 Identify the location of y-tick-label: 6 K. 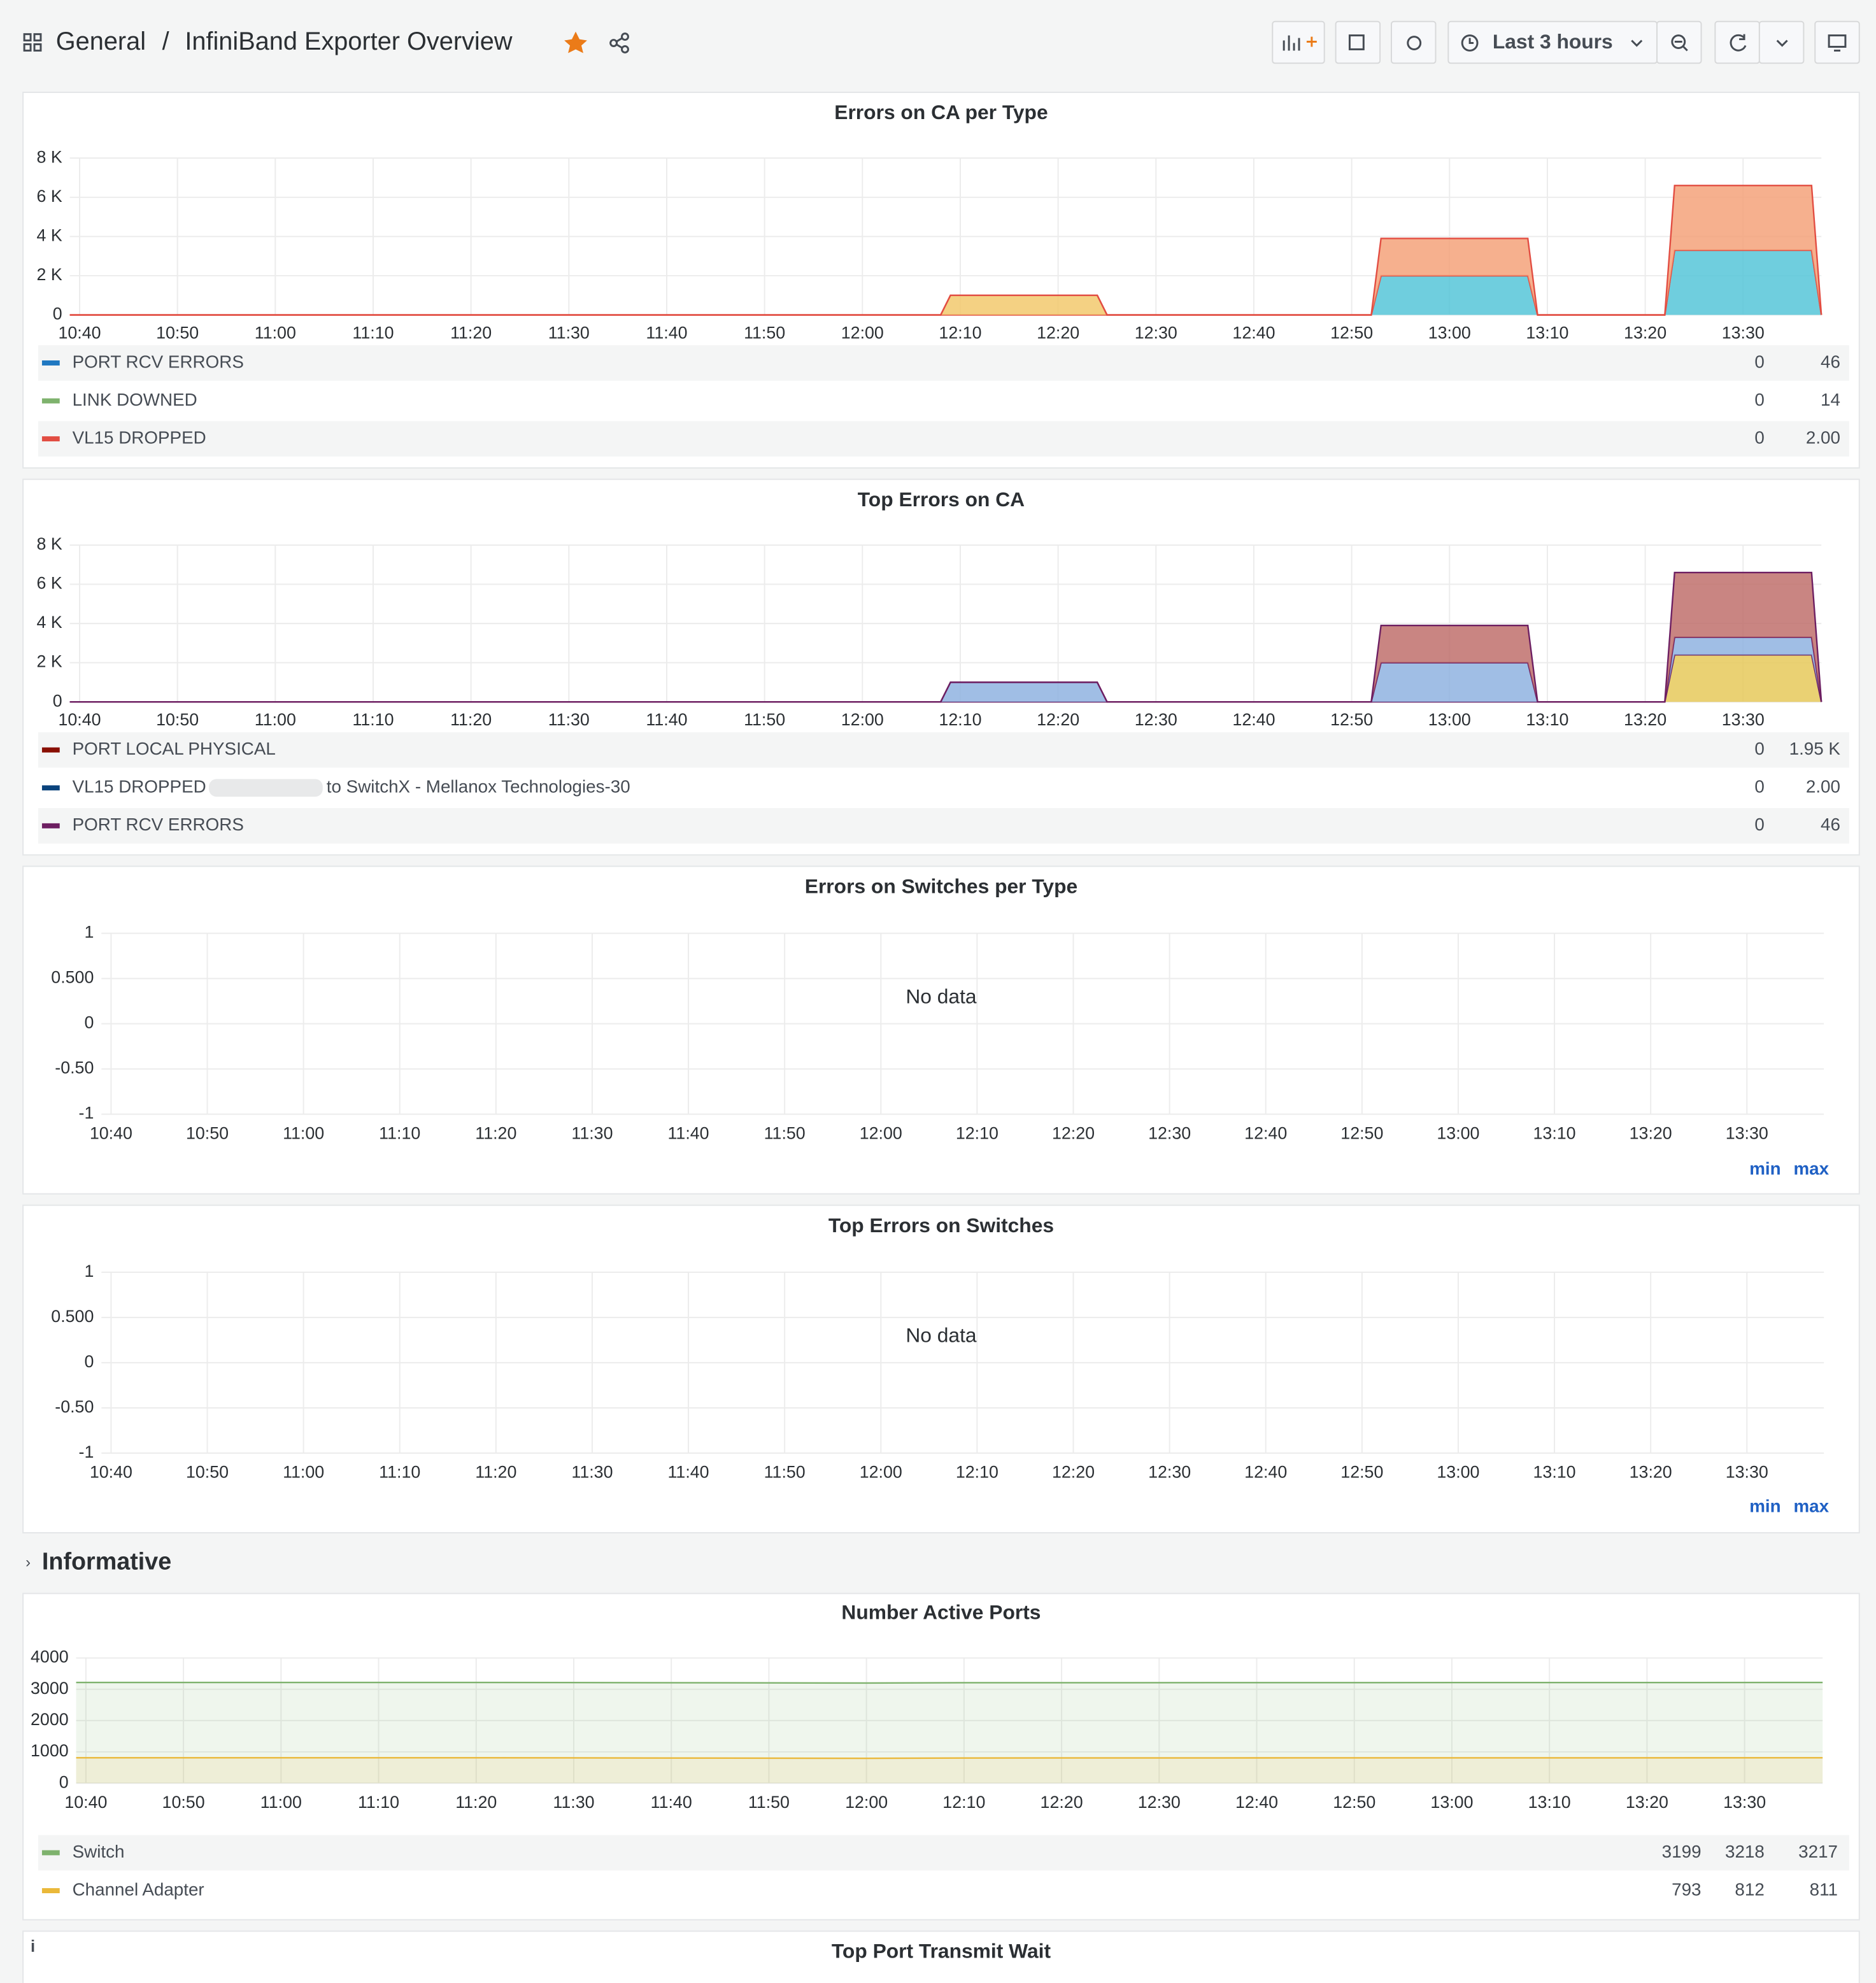
(49, 583).